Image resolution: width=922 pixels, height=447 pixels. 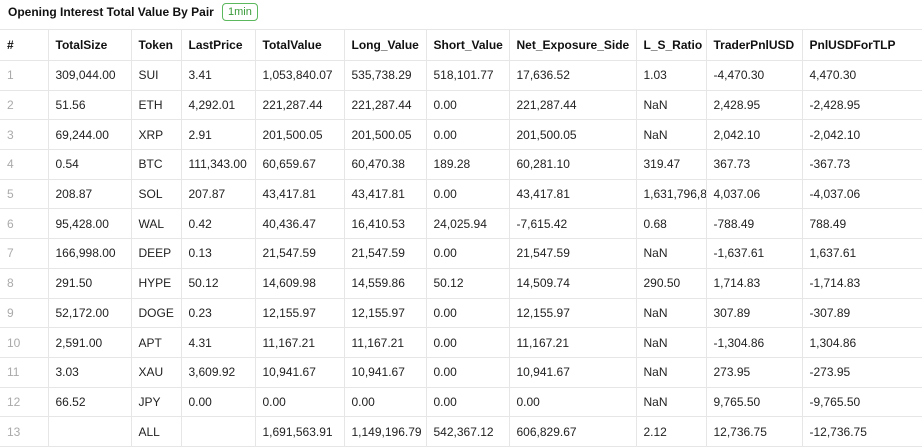 What do you see at coordinates (754, 253) in the screenshot?
I see `table-cell: -1,637.61` at bounding box center [754, 253].